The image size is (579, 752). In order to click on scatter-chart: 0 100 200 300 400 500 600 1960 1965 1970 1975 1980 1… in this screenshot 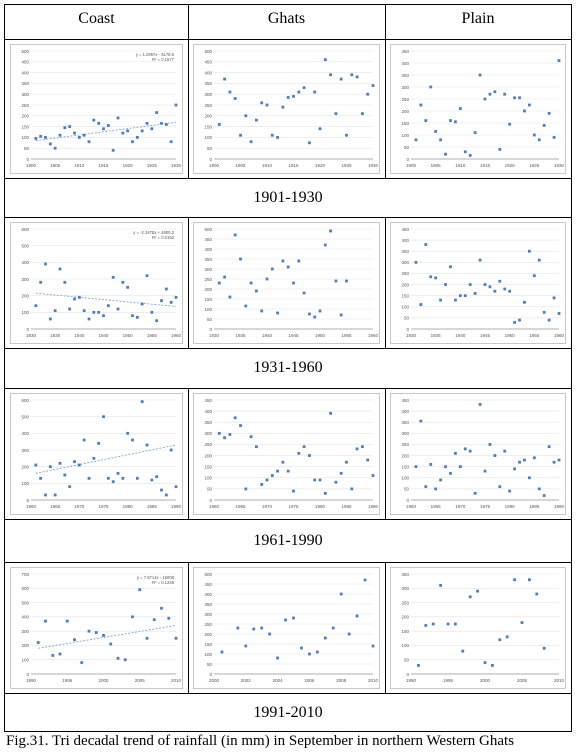, I will do `click(96, 454)`.